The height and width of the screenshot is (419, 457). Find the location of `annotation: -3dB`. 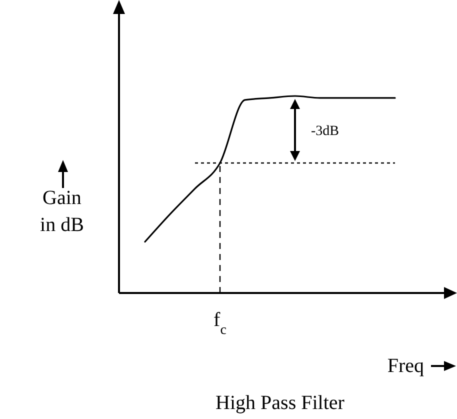

annotation: -3dB is located at coordinates (325, 131).